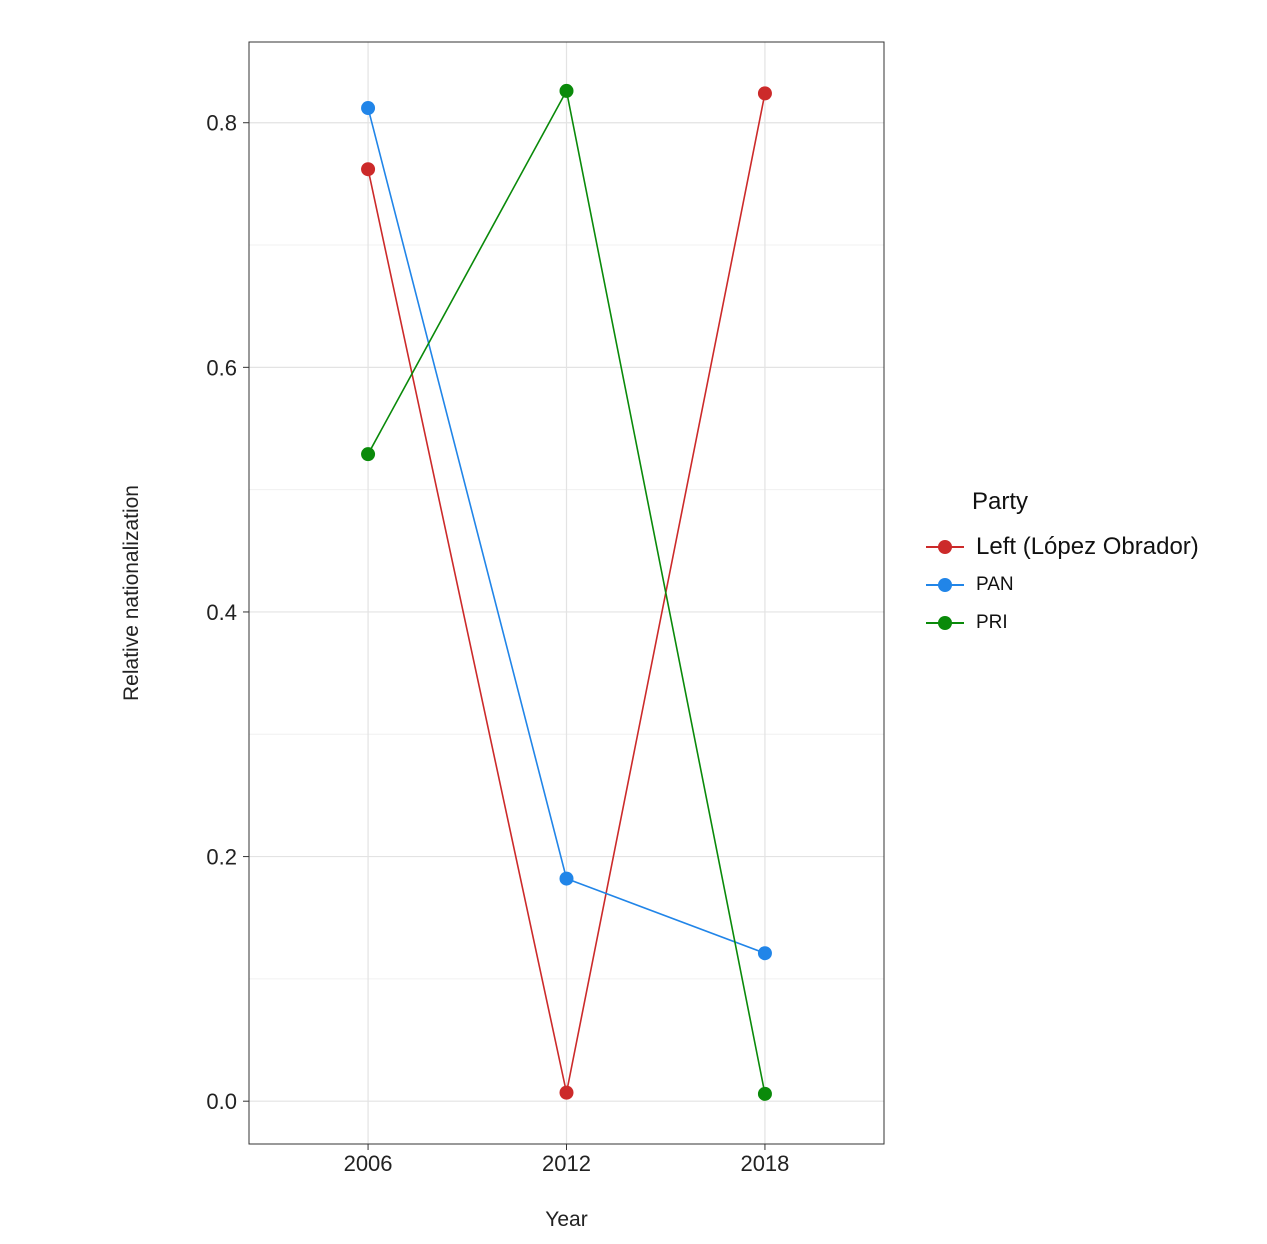 Image resolution: width=1267 pixels, height=1244 pixels. I want to click on legend-item-left: Left (López Obrador), so click(1062, 547).